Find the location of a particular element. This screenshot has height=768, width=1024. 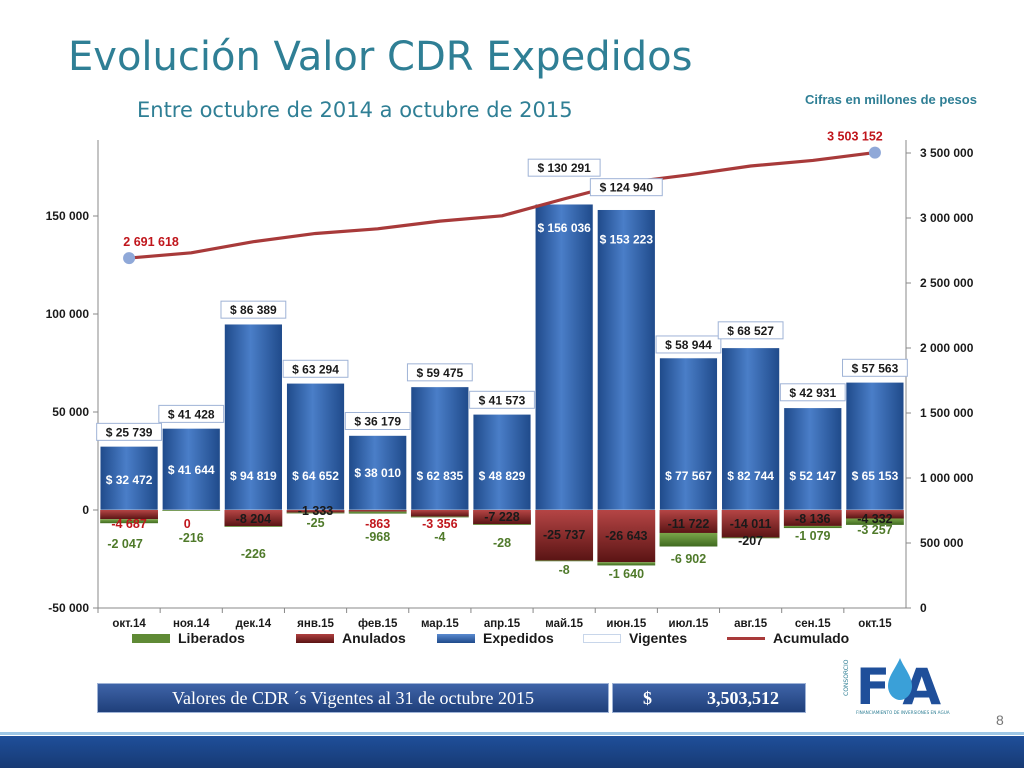

legend-swatch-expedidos is located at coordinates (456, 638).